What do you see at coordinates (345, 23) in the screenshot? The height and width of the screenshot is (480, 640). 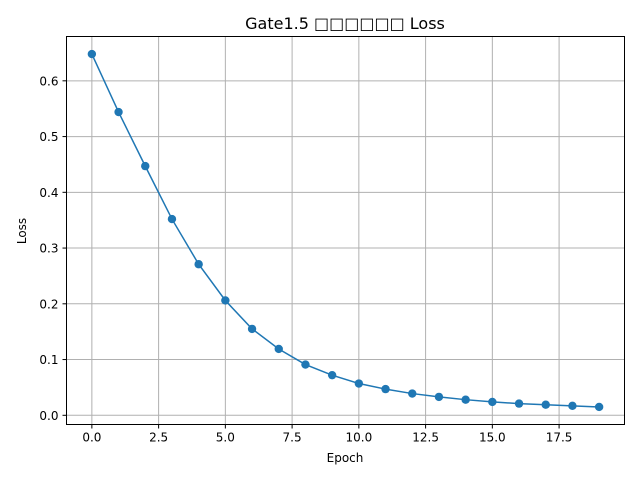 I see `chart-title: Gate1.5 □□□□□□ Loss` at bounding box center [345, 23].